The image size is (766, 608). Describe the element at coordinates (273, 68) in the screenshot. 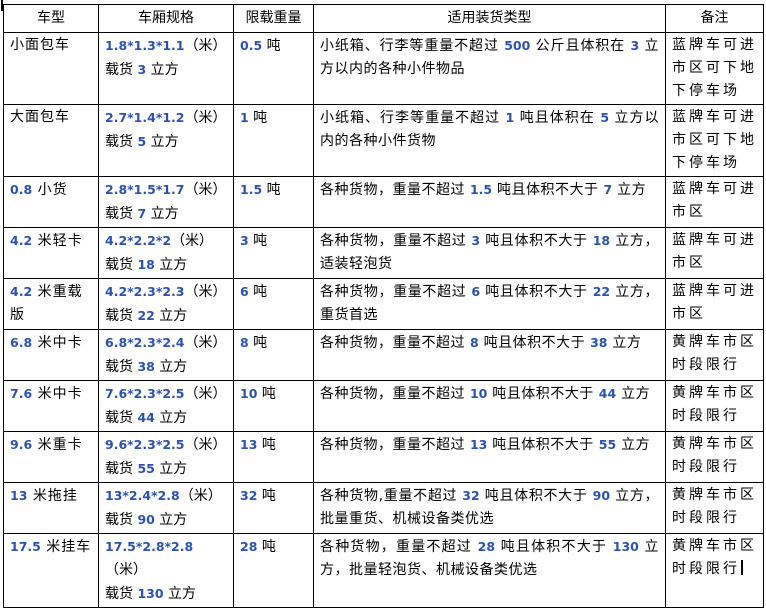

I see `cell-weight-limit: 0.5 吨` at that location.